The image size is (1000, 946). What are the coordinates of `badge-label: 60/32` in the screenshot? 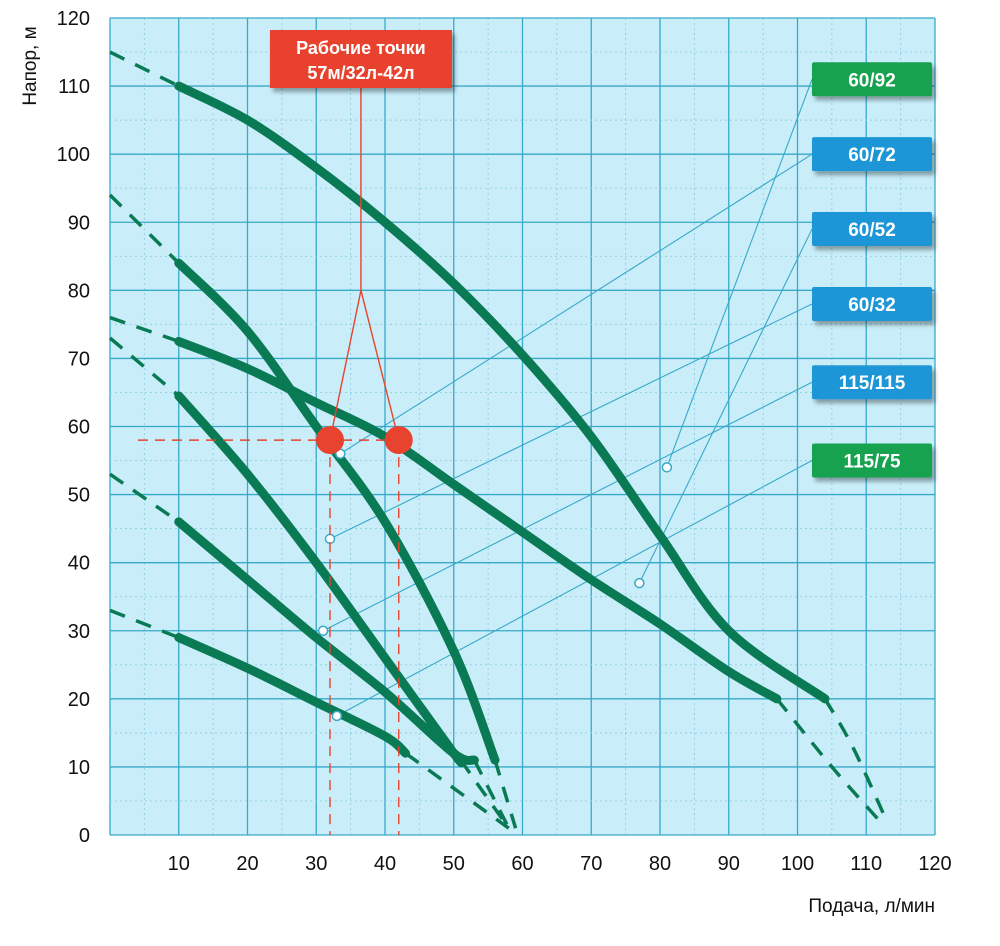 It's located at (872, 305).